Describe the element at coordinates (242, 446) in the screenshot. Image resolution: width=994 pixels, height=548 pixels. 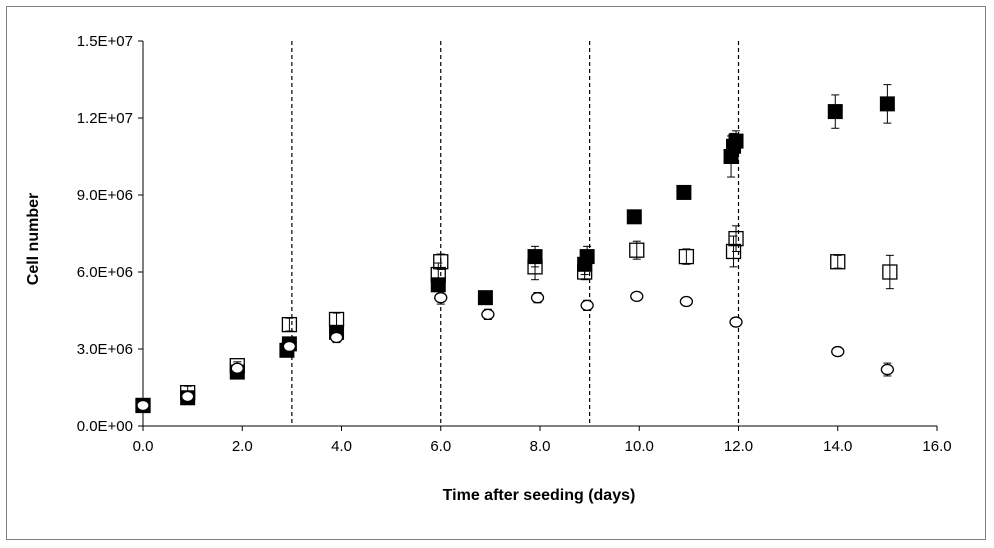
I see `x-tick-label: 2.0` at that location.